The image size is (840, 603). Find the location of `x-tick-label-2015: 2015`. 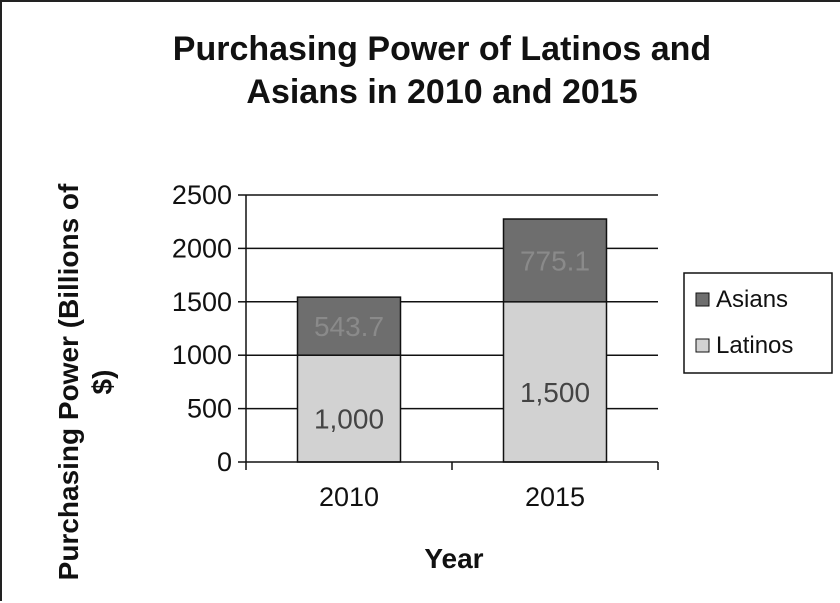

x-tick-label-2015: 2015 is located at coordinates (555, 497).